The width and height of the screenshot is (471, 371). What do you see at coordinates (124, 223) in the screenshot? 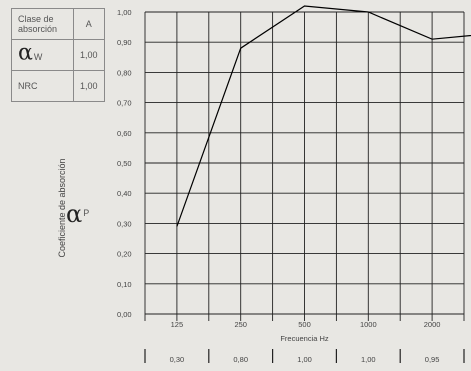
I see `y-tick-label: 0,30` at bounding box center [124, 223].